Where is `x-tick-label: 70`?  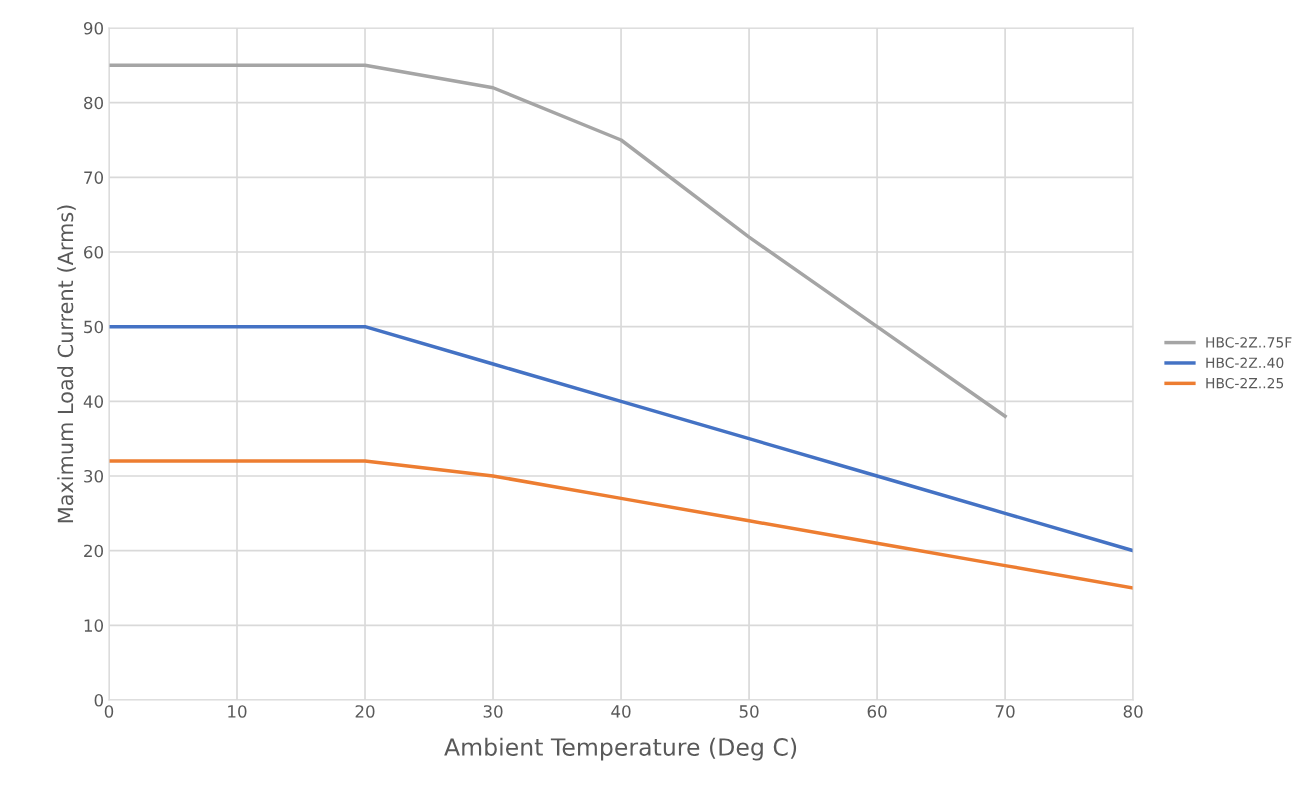 x-tick-label: 70 is located at coordinates (1005, 711).